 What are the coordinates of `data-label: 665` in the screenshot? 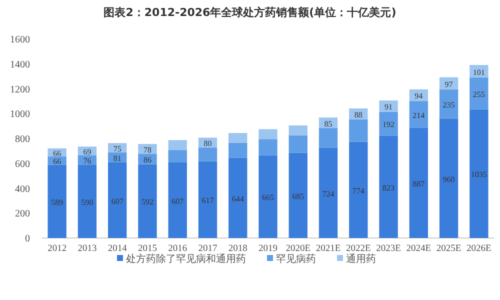 It's located at (268, 197).